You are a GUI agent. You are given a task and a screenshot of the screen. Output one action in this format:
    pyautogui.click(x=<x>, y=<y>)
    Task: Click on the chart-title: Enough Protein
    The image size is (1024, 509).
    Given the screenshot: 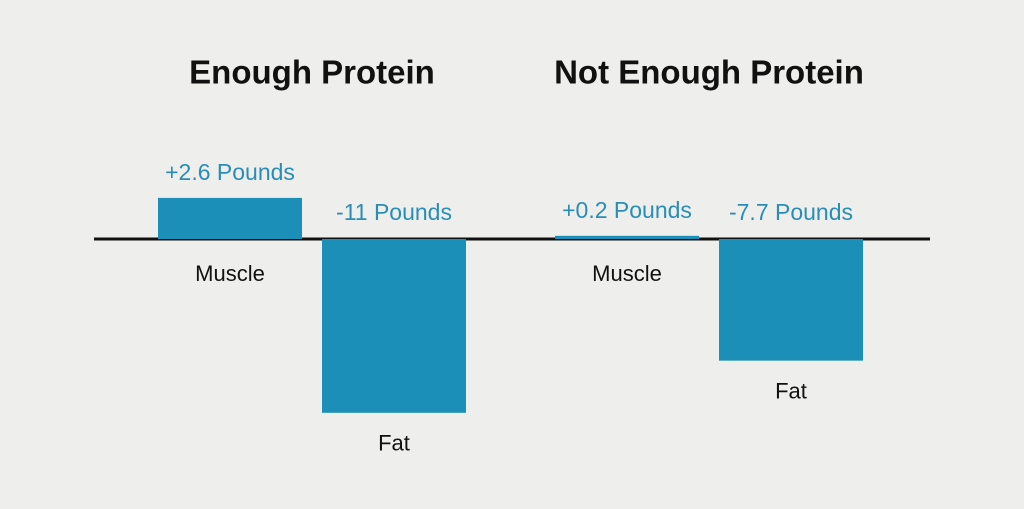 What is the action you would take?
    pyautogui.click(x=312, y=72)
    